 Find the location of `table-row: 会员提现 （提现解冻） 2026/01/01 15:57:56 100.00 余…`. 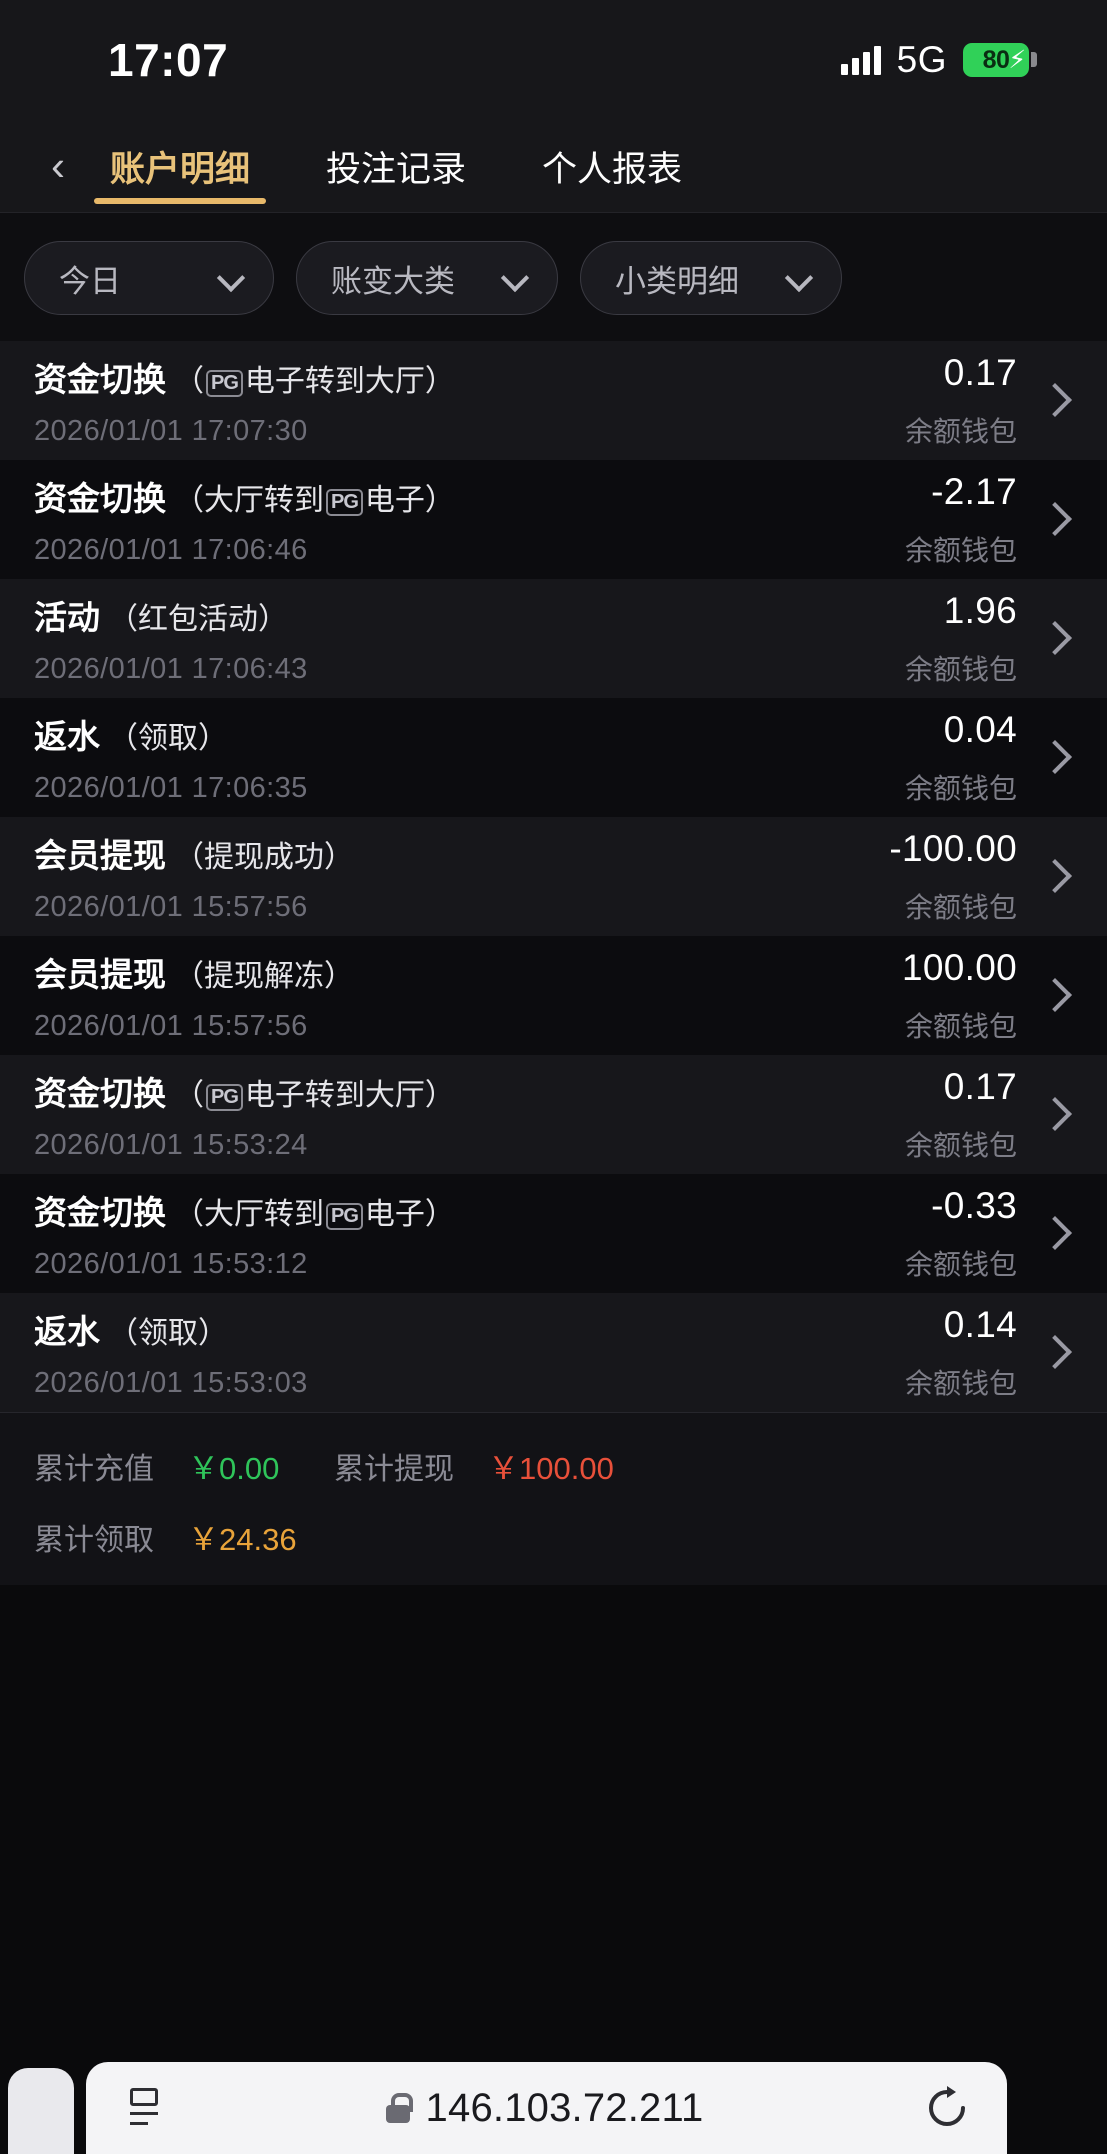

table-row: 会员提现 （提现解冻） 2026/01/01 15:57:56 100.00 余… is located at coordinates (553, 995).